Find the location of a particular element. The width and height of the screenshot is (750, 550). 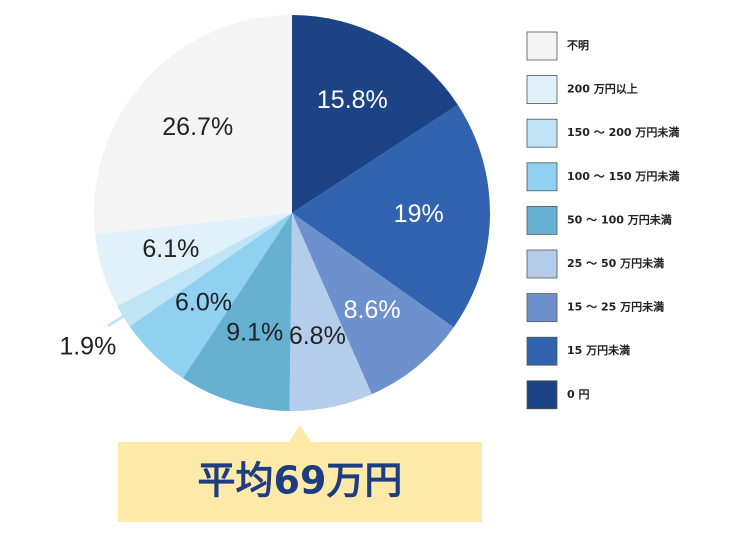

legend-label: 15 万円未満 is located at coordinates (598, 350).